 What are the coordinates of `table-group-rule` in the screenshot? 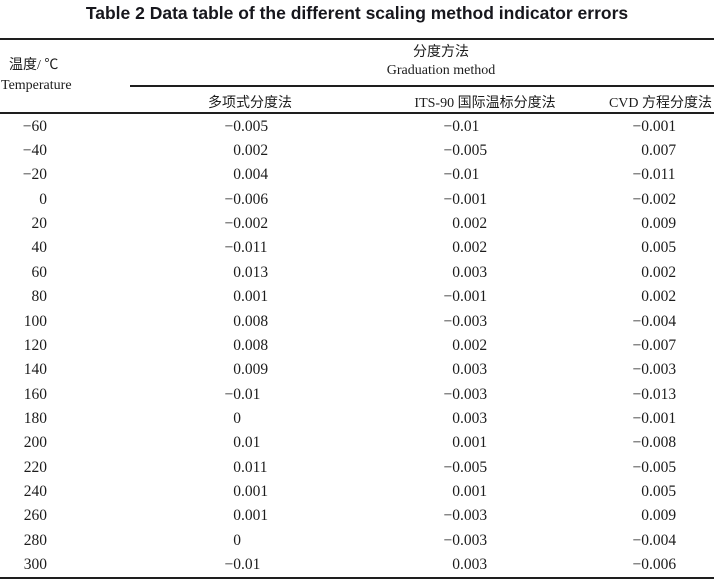 It's located at (422, 86).